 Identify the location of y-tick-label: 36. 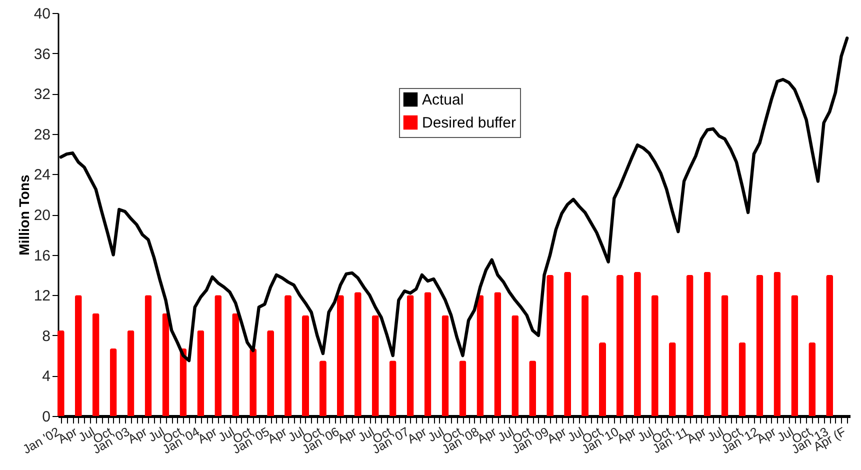
(42, 54).